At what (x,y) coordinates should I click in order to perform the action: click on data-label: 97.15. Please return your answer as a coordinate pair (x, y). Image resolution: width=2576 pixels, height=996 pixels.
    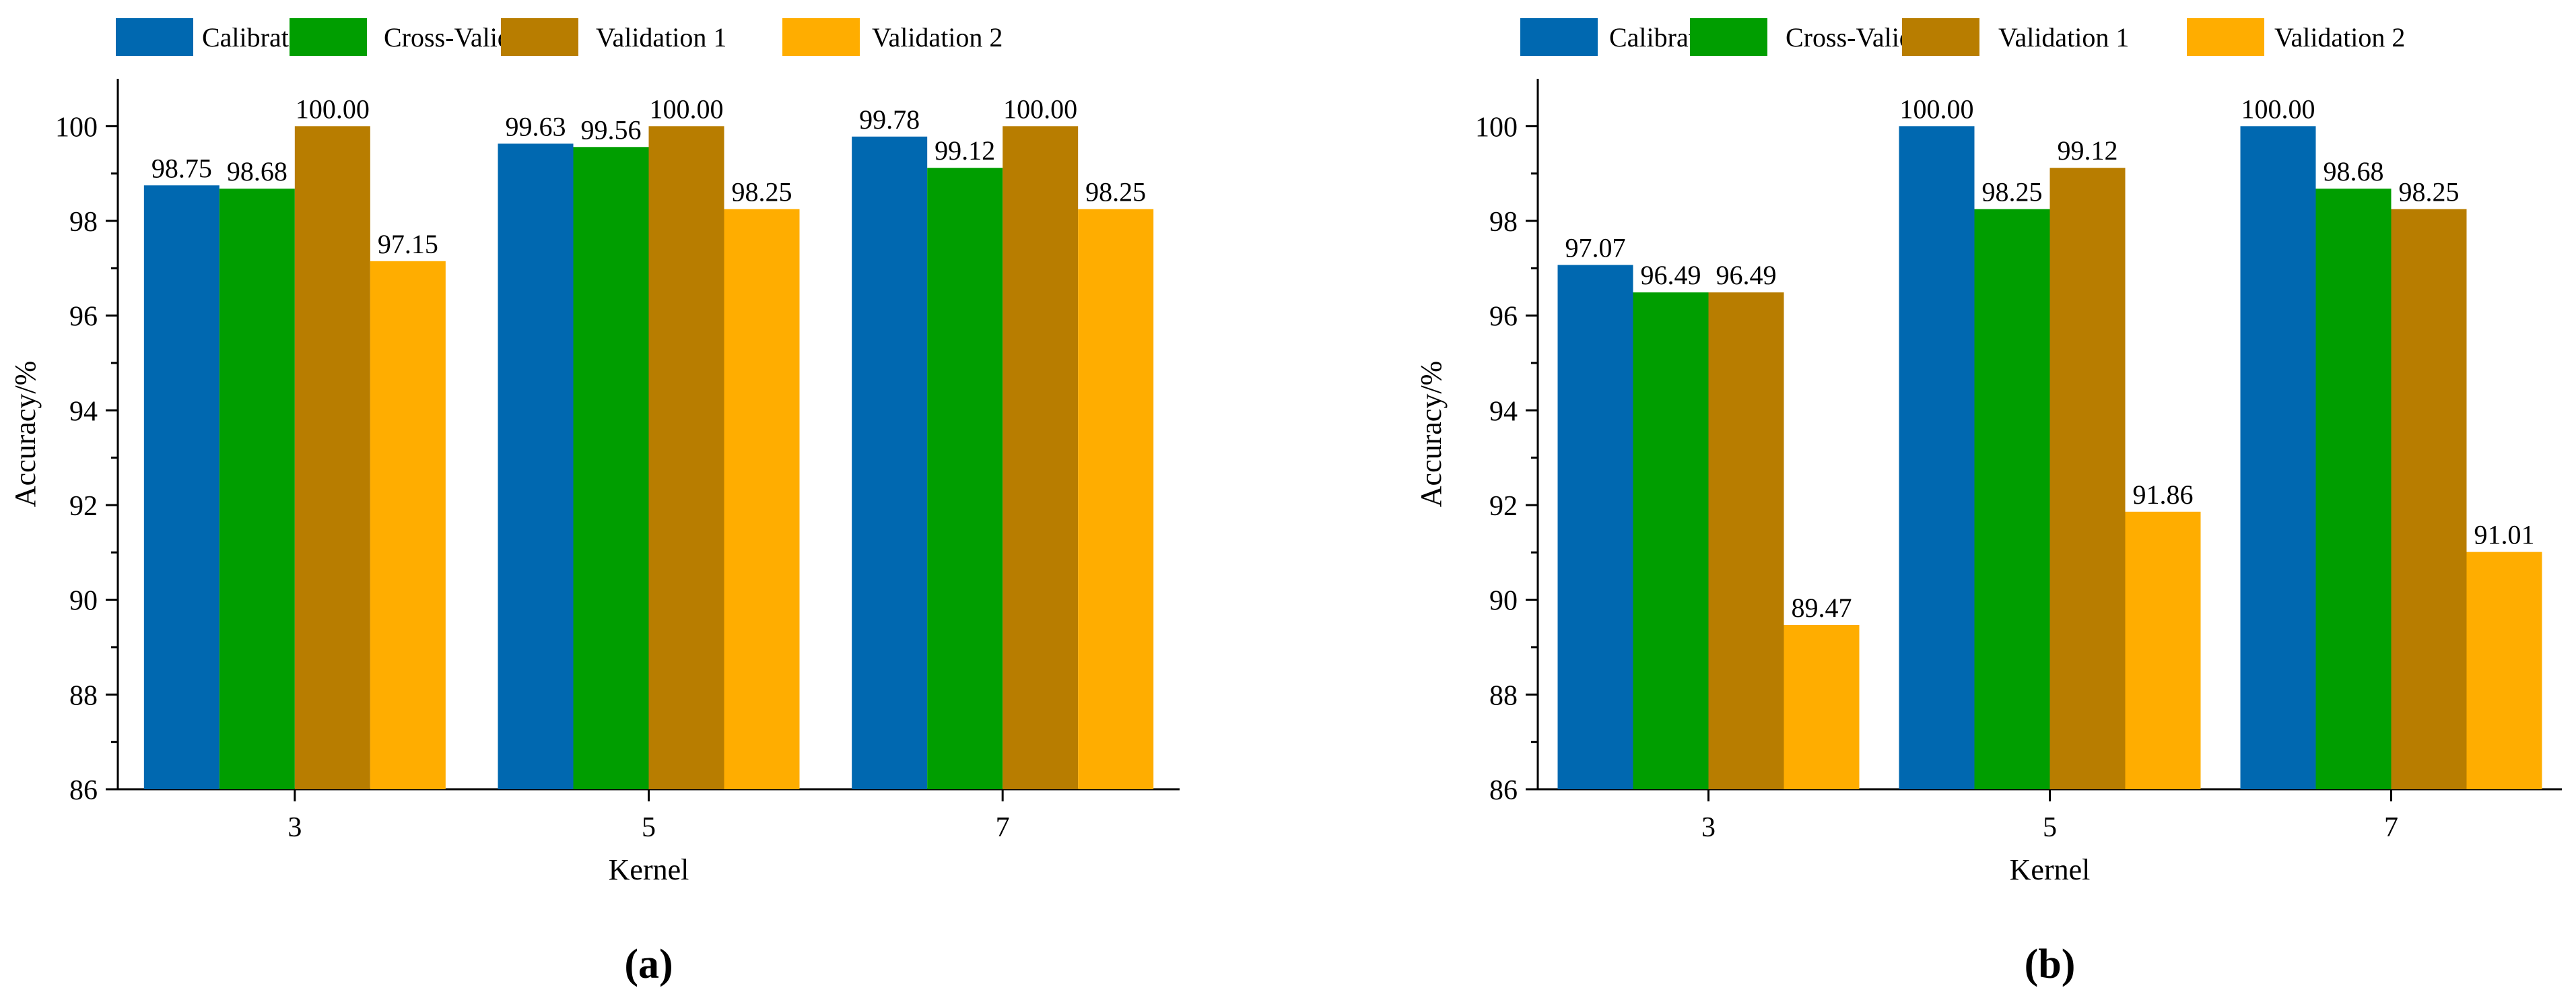
    Looking at the image, I should click on (408, 244).